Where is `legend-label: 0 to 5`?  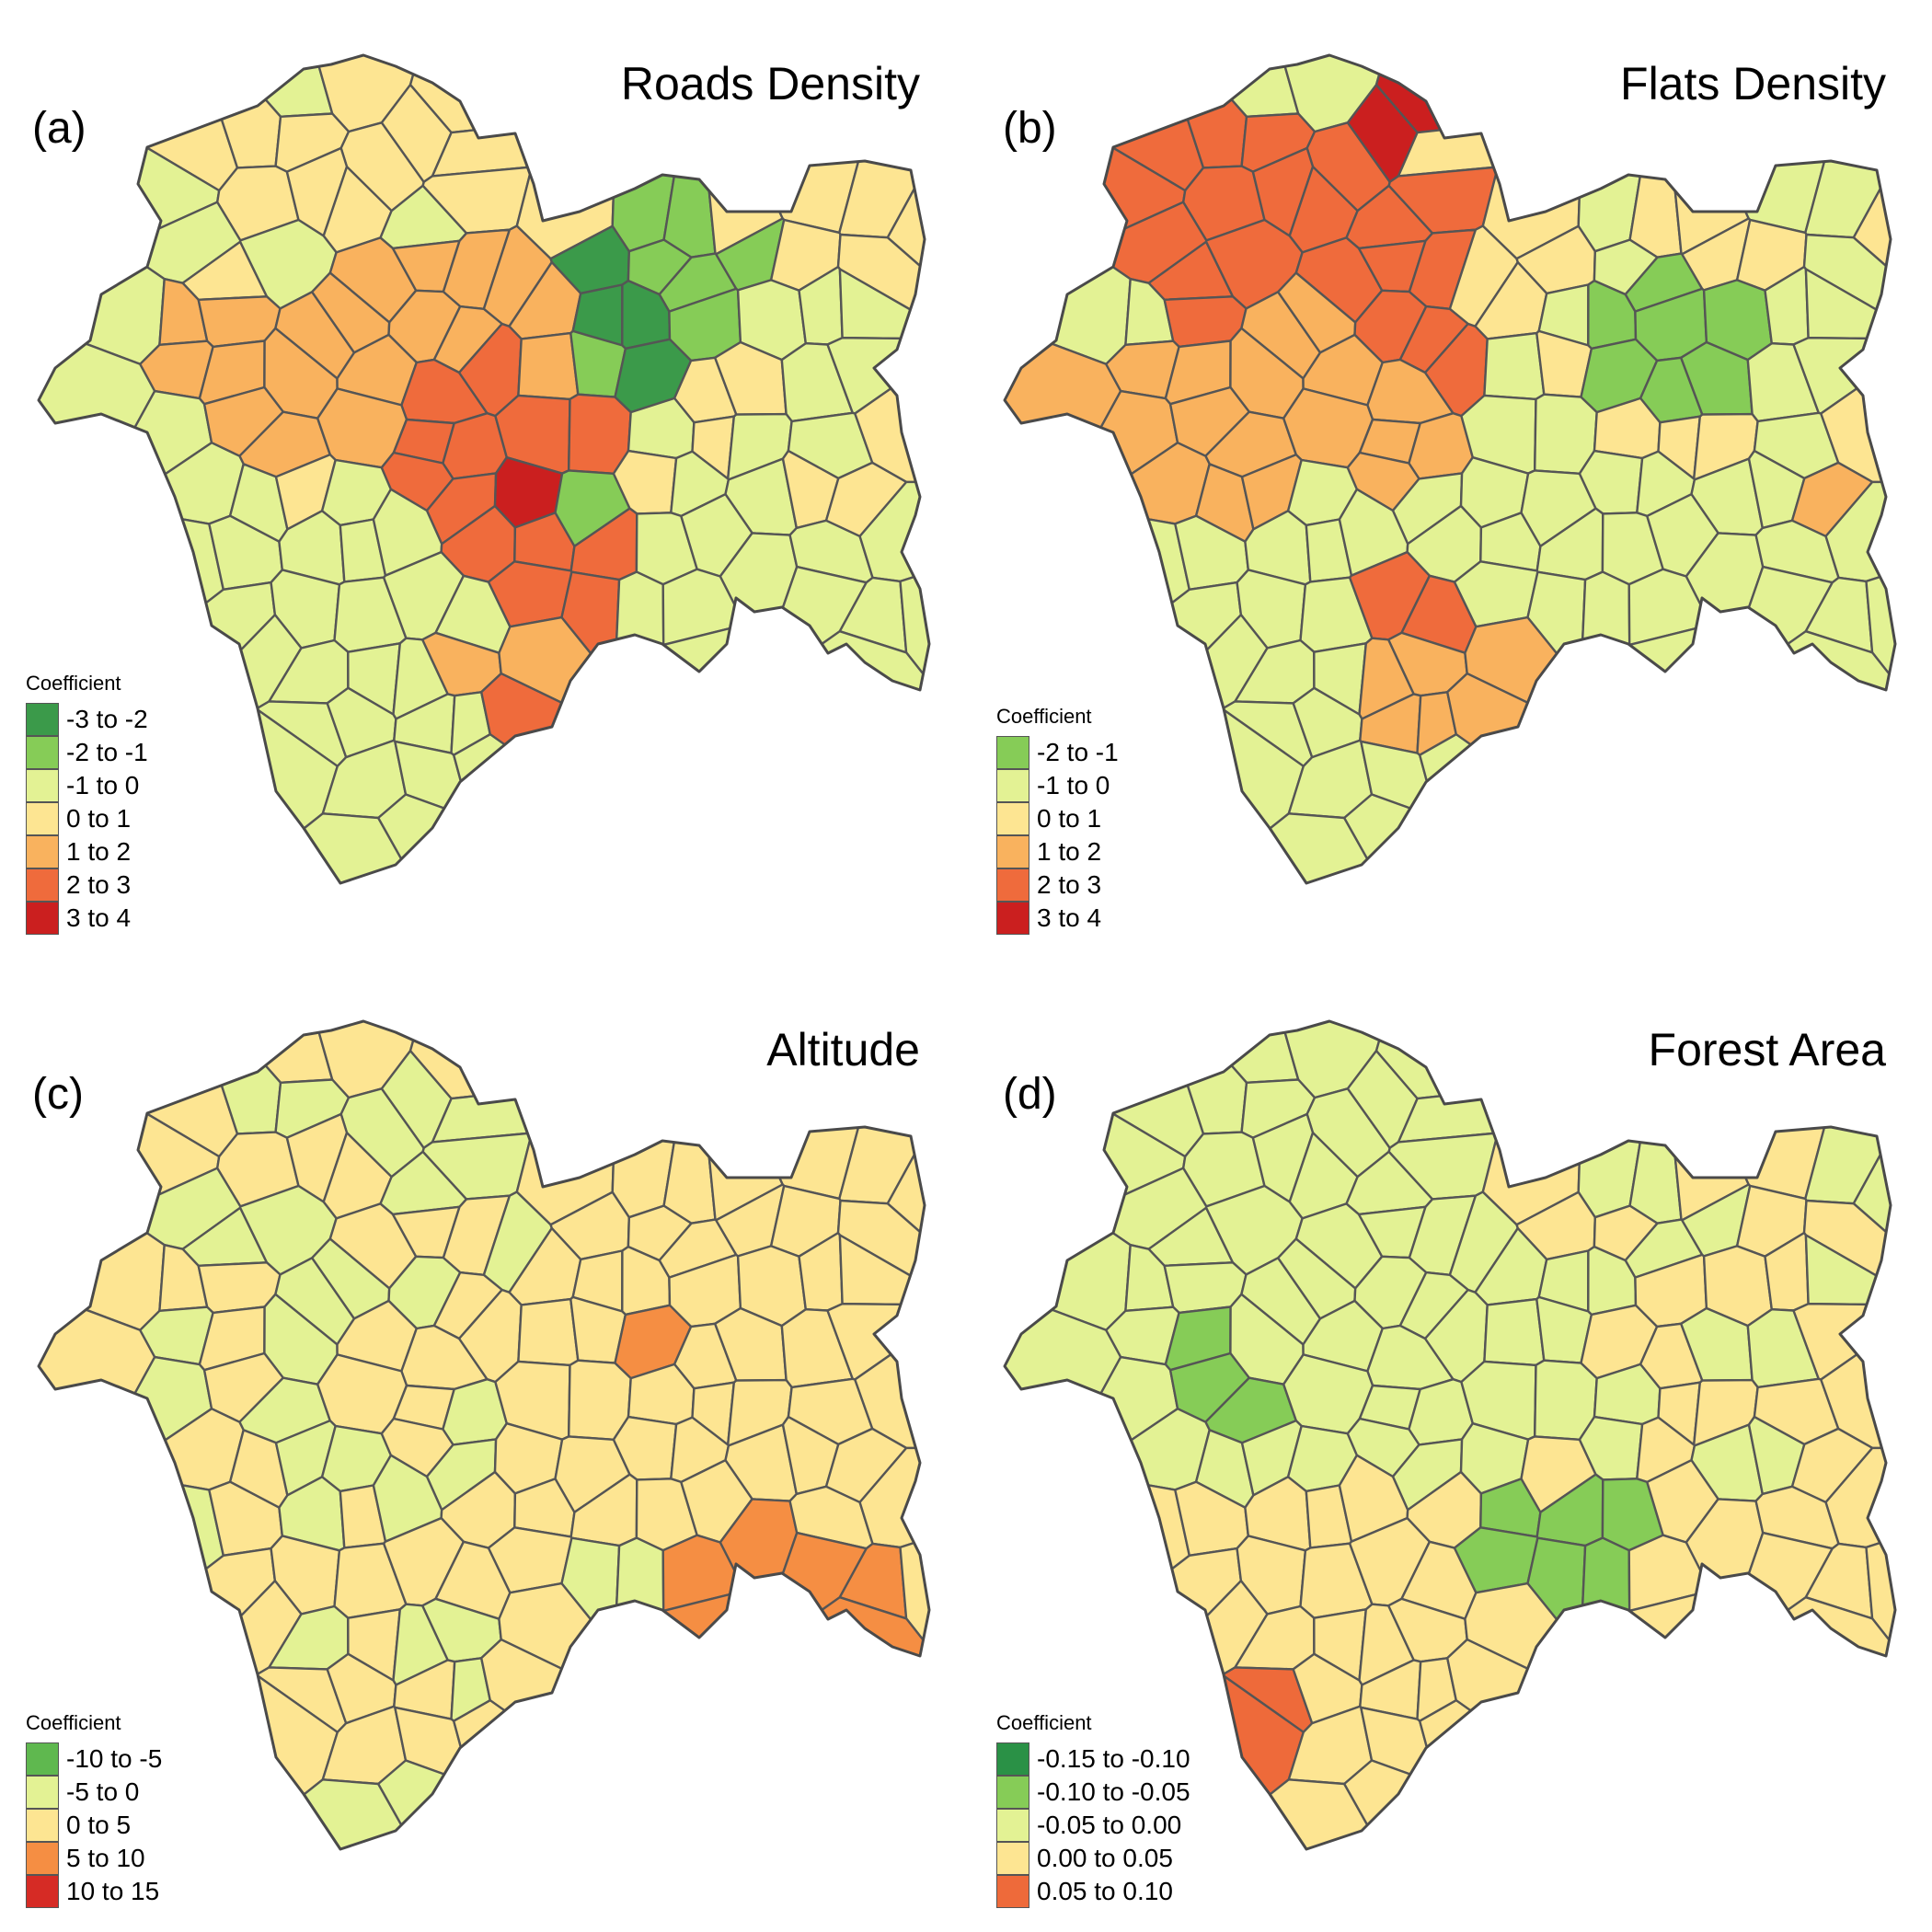
legend-label: 0 to 5 is located at coordinates (99, 1825).